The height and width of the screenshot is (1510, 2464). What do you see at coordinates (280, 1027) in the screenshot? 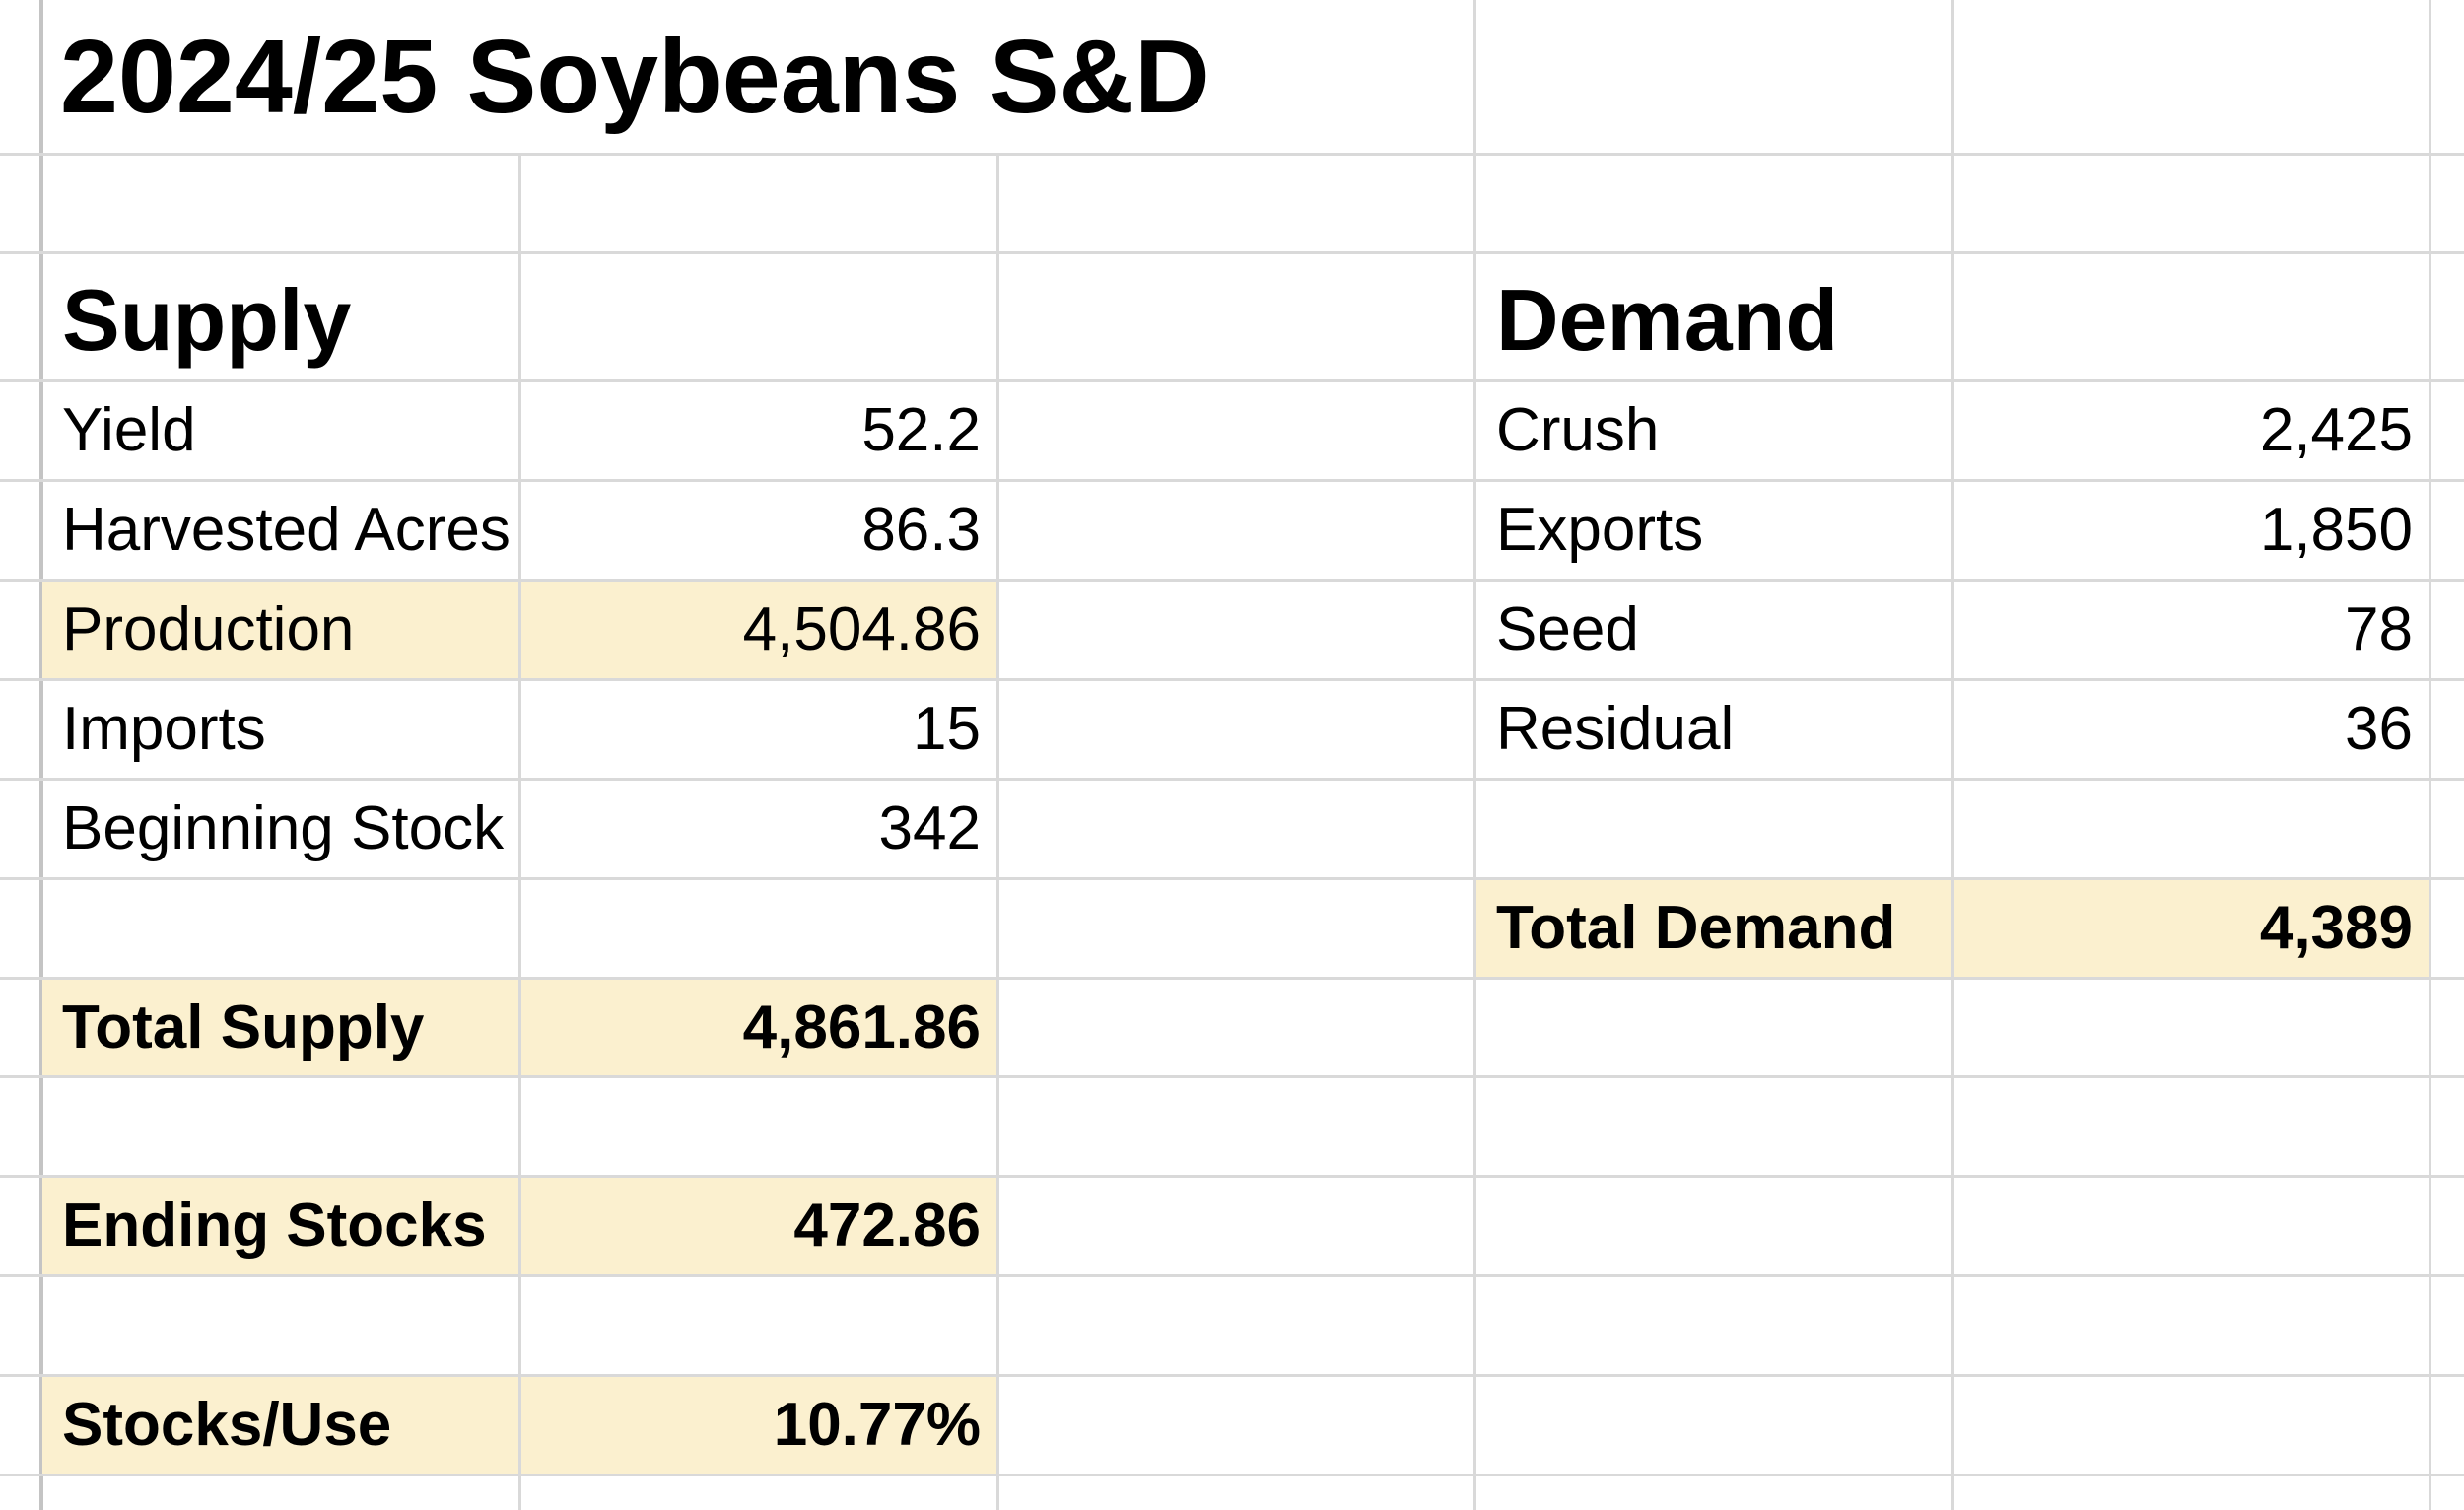
I see `total-supply-label: Total Supply` at bounding box center [280, 1027].